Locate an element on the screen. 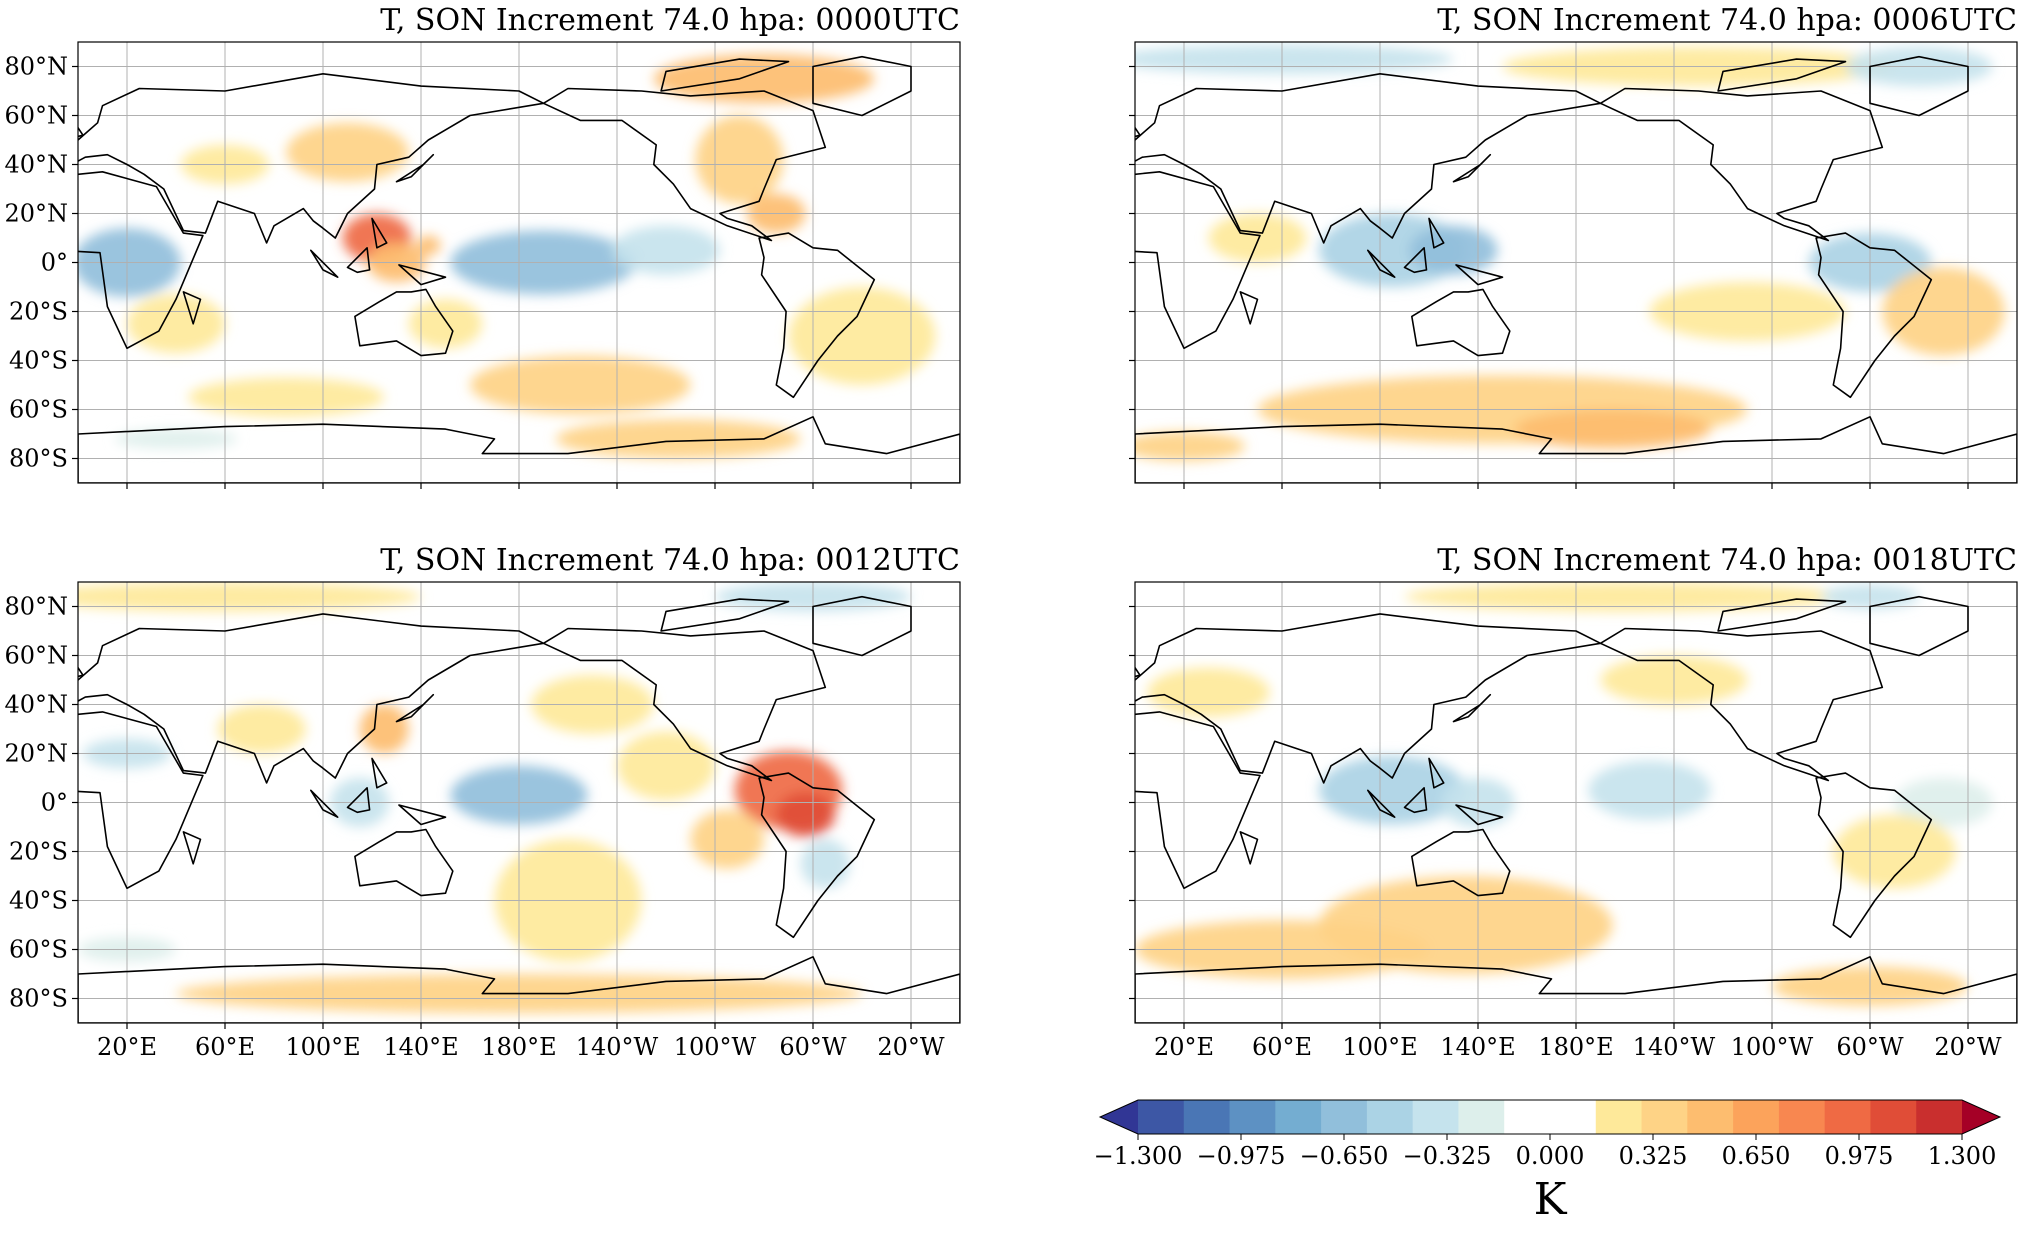  lon-tick-label: 20°W is located at coordinates (1968, 1047).